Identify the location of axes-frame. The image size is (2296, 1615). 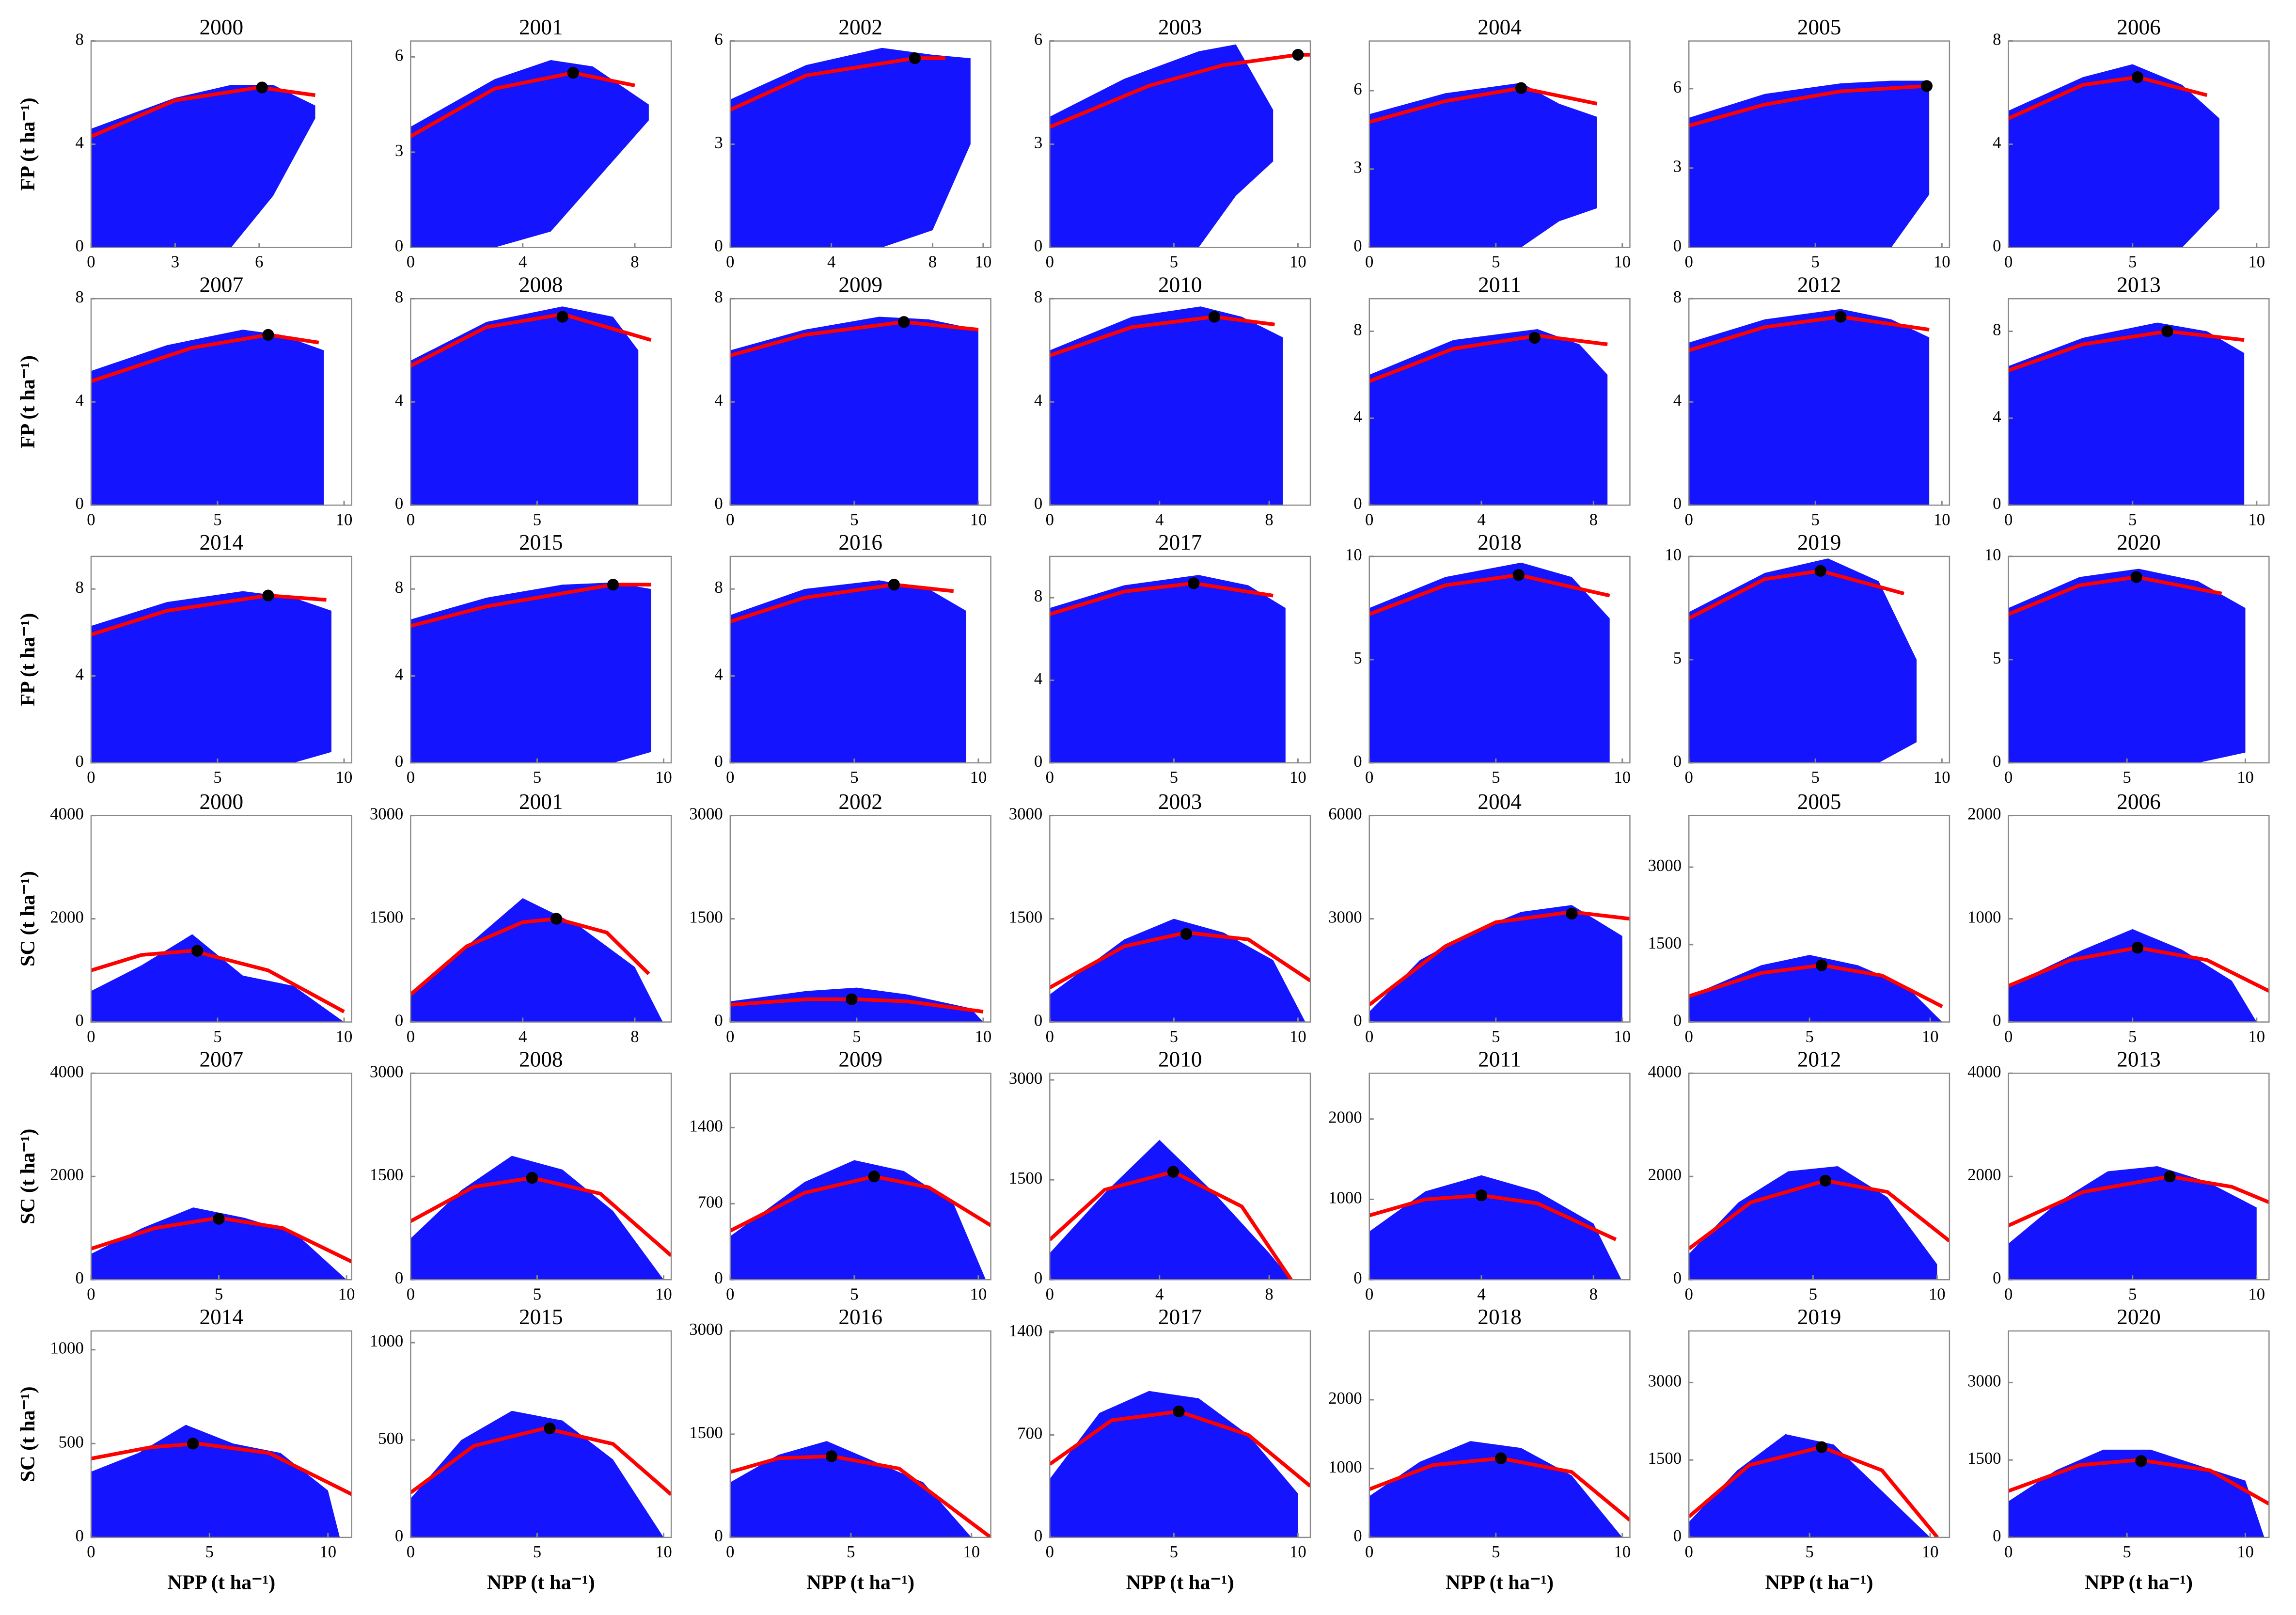
(1819, 1434).